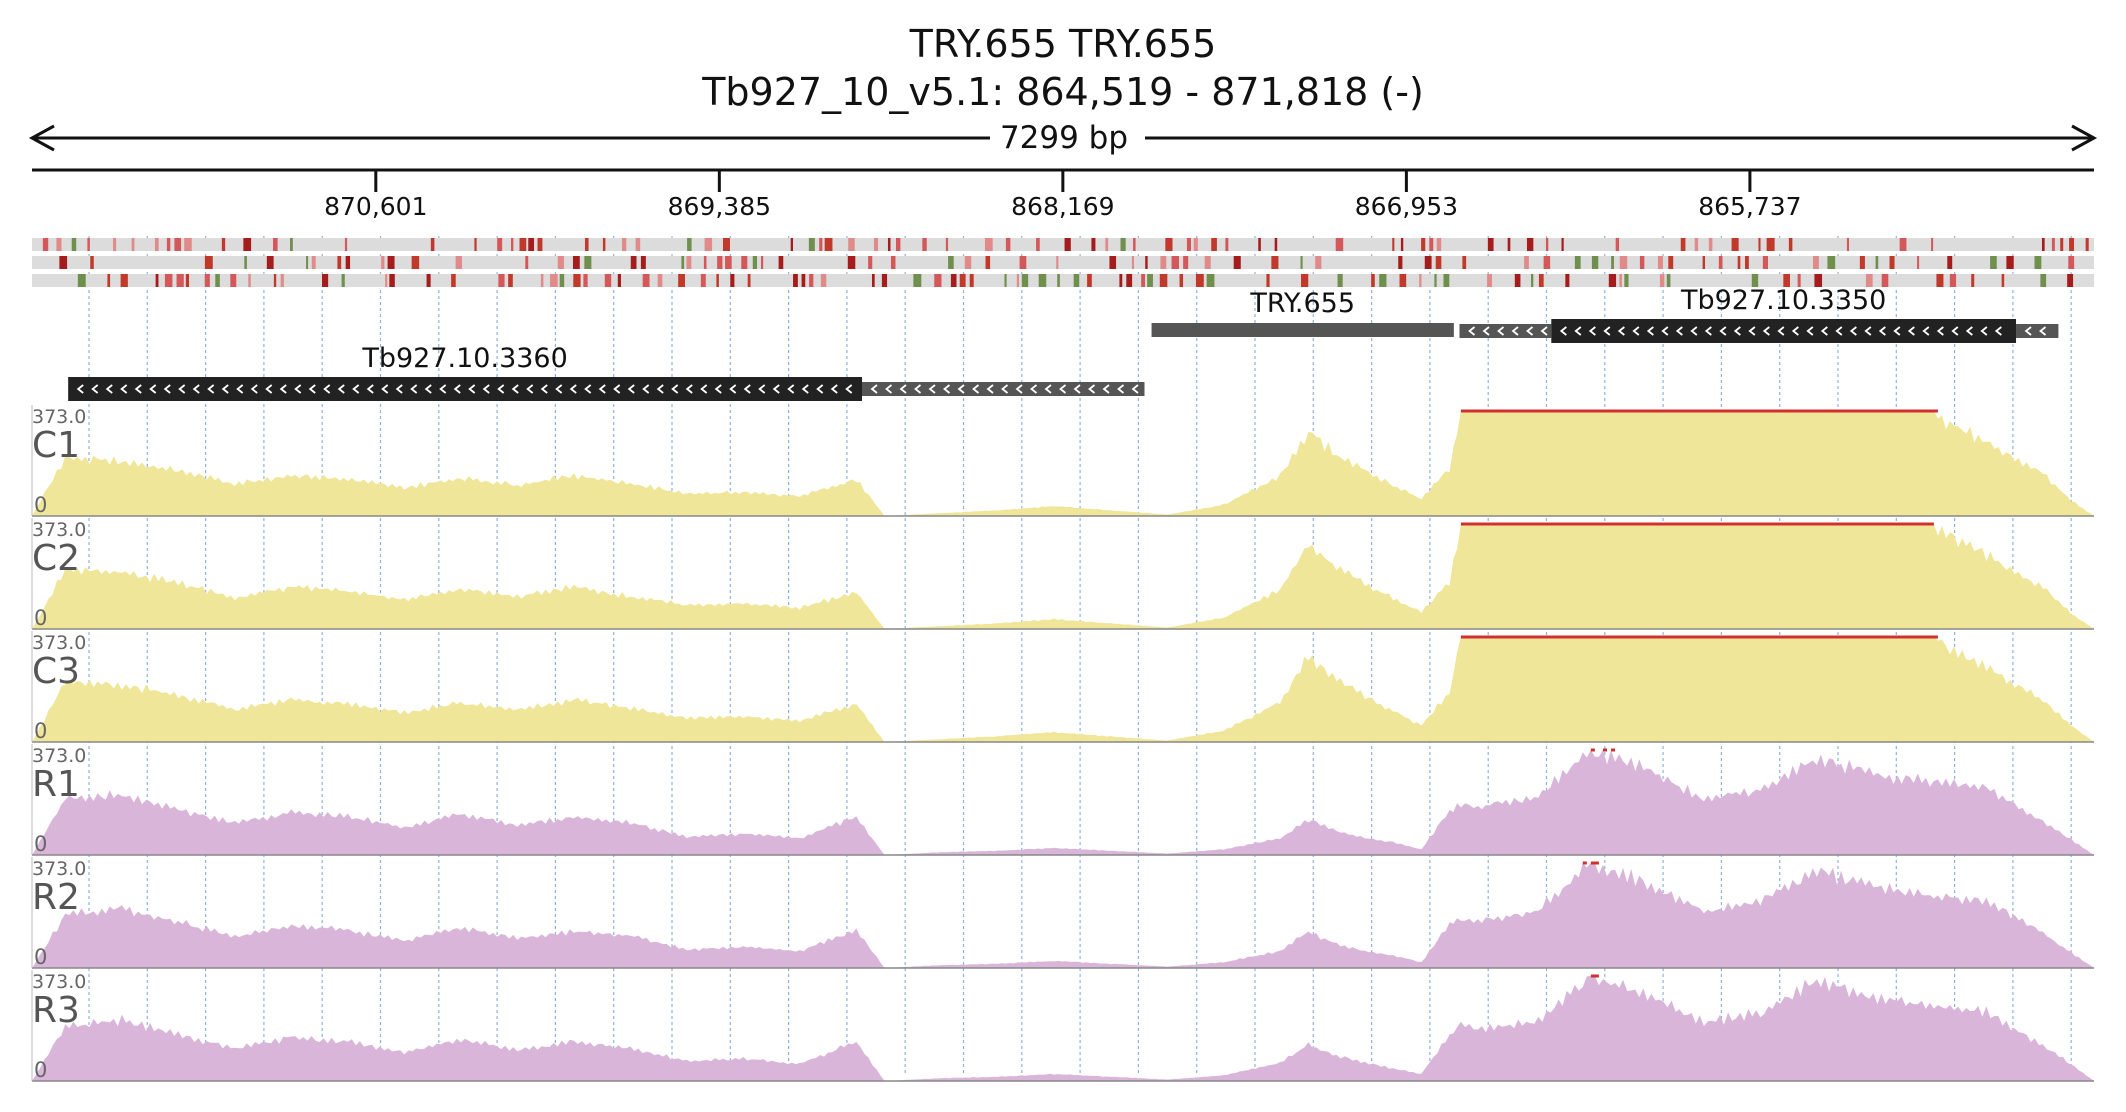 The height and width of the screenshot is (1112, 2126). I want to click on coverage-track-c3: 373.0C3 0, so click(1062, 687).